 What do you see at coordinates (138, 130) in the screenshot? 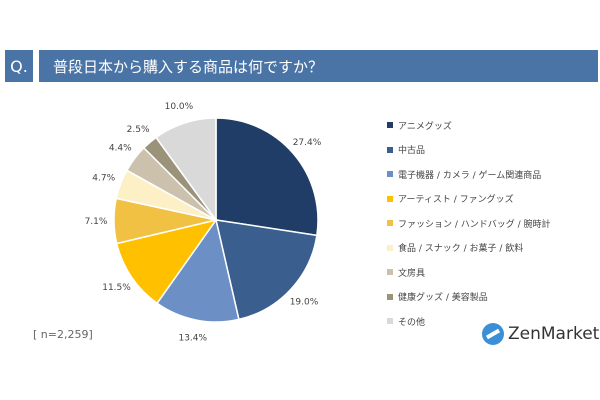
I see `data-label: 2.5%` at bounding box center [138, 130].